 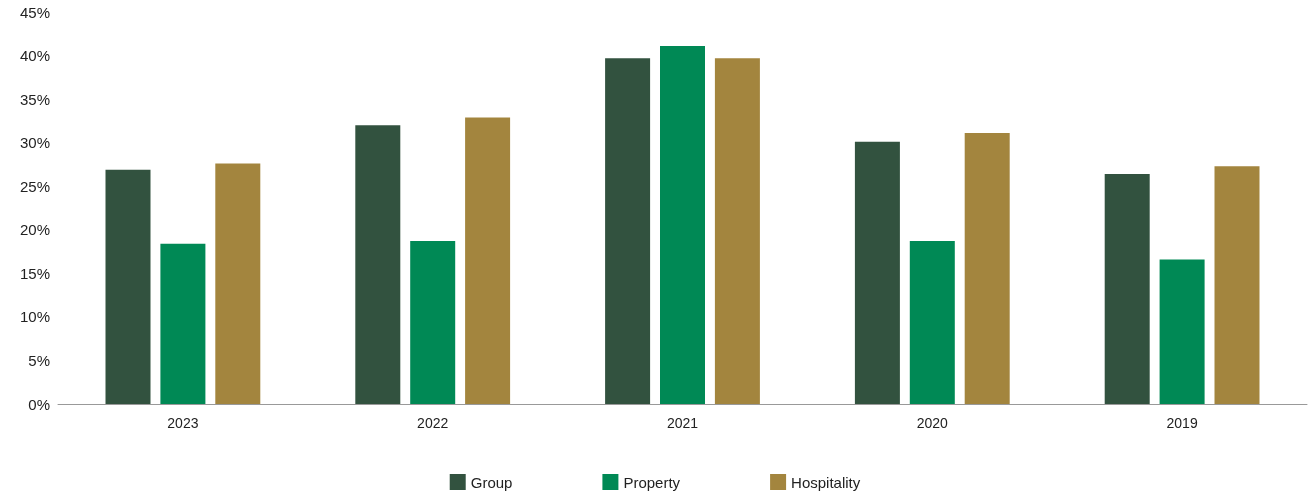 What do you see at coordinates (34, 143) in the screenshot?
I see `y-tick-label: 30%` at bounding box center [34, 143].